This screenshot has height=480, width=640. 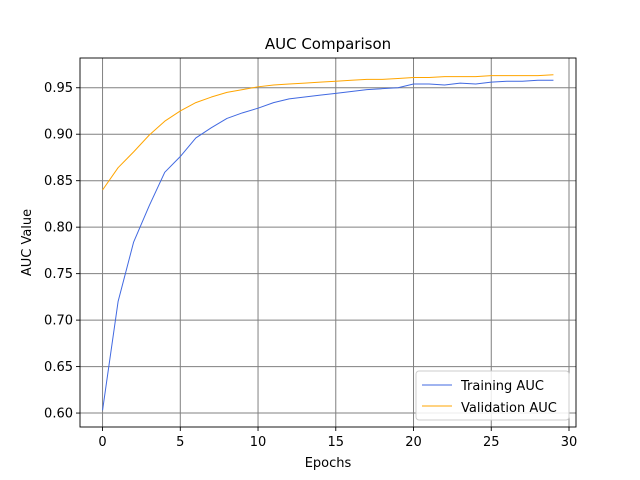 I want to click on y-axis-label: AUC Value, so click(x=27, y=242).